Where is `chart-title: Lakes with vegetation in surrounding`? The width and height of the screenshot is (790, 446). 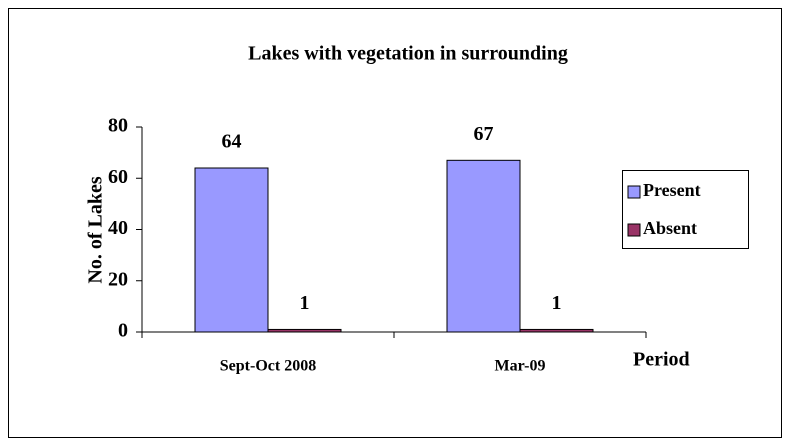 chart-title: Lakes with vegetation in surrounding is located at coordinates (408, 54).